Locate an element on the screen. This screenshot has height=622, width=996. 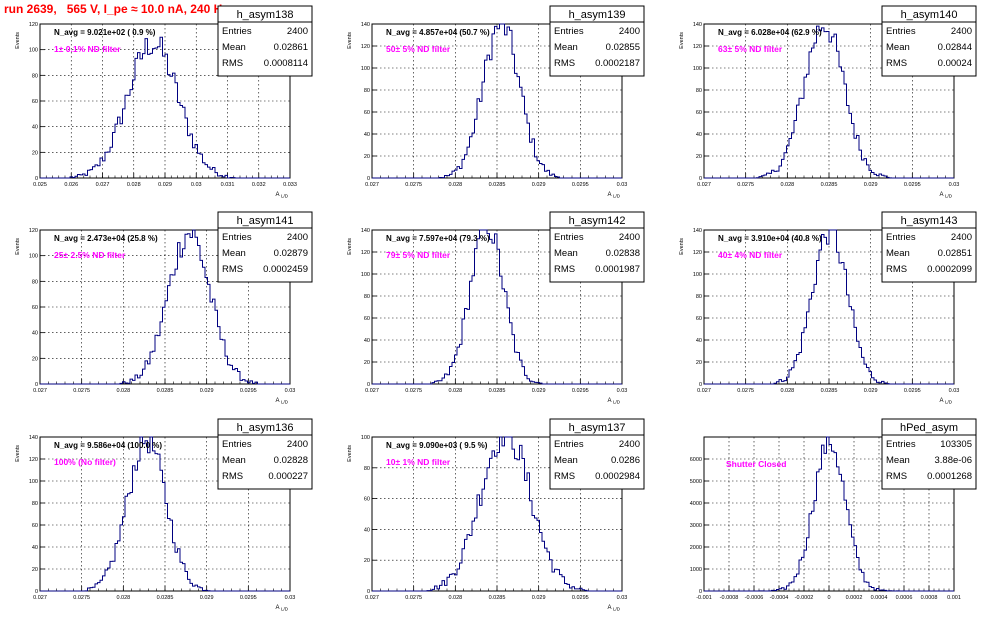
stats-box-value-mean: 0.02828 is located at coordinates (291, 460).